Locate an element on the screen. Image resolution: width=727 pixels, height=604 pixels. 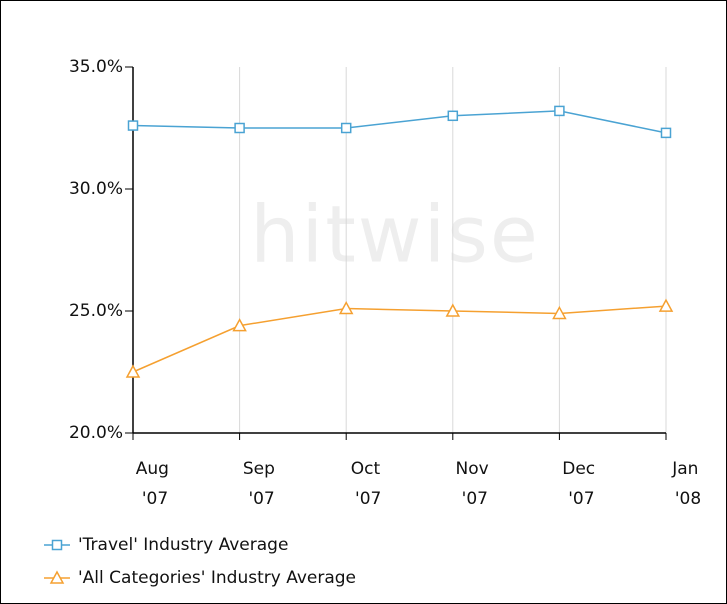
y-tick-label: 30.0% is located at coordinates (96, 189).